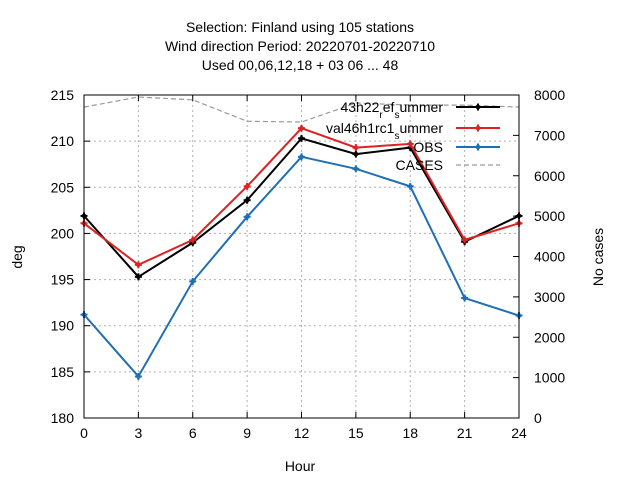 This screenshot has width=640, height=480. Describe the element at coordinates (419, 165) in the screenshot. I see `legend-label: CASES` at that location.